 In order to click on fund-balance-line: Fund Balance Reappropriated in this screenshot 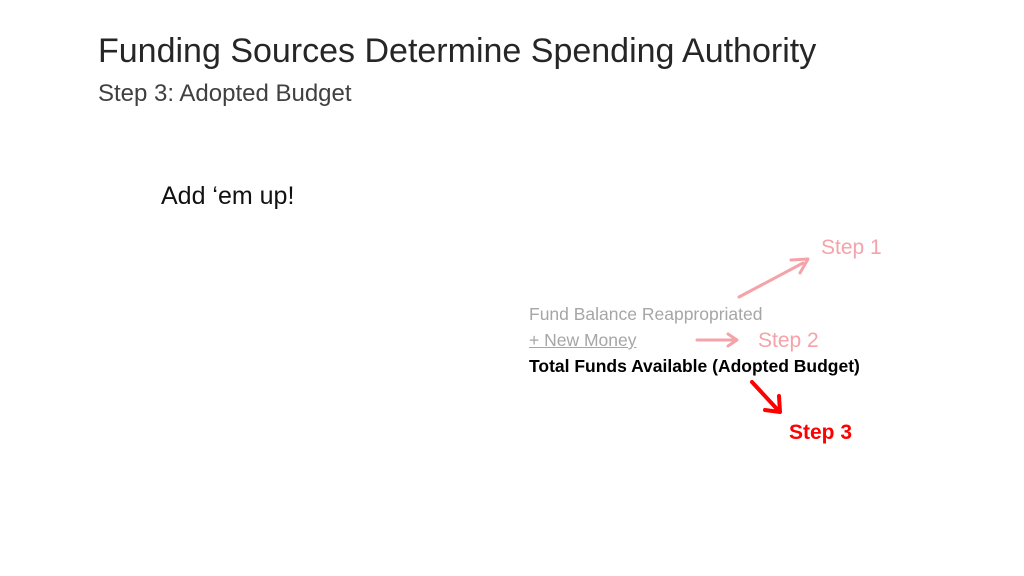, I will do `click(646, 314)`.